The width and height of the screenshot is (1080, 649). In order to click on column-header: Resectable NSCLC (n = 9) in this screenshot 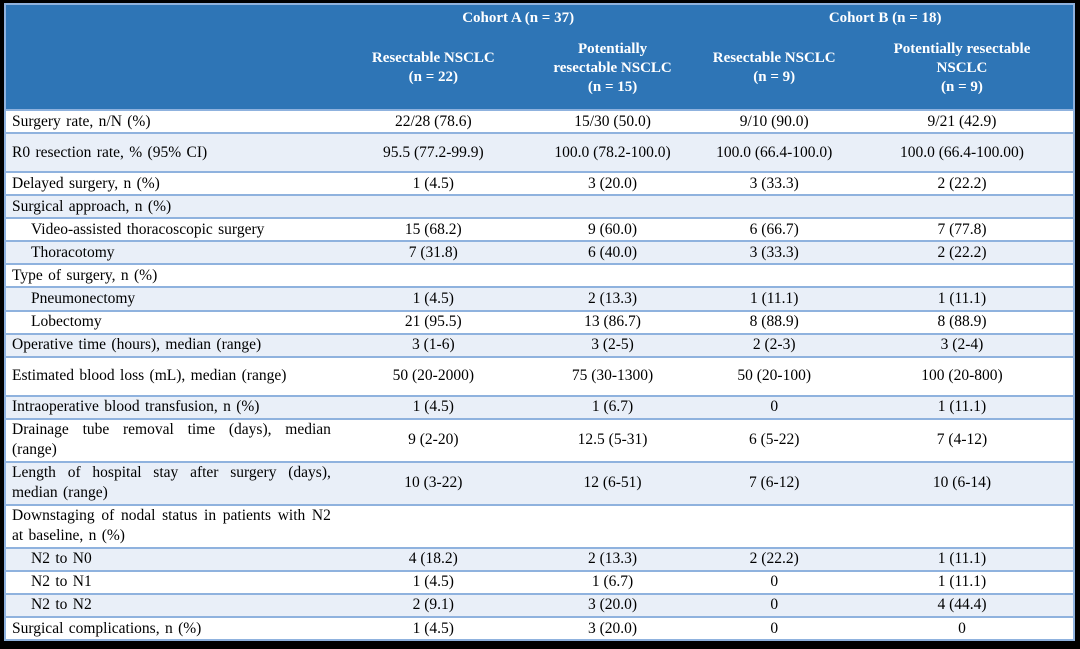, I will do `click(774, 68)`.